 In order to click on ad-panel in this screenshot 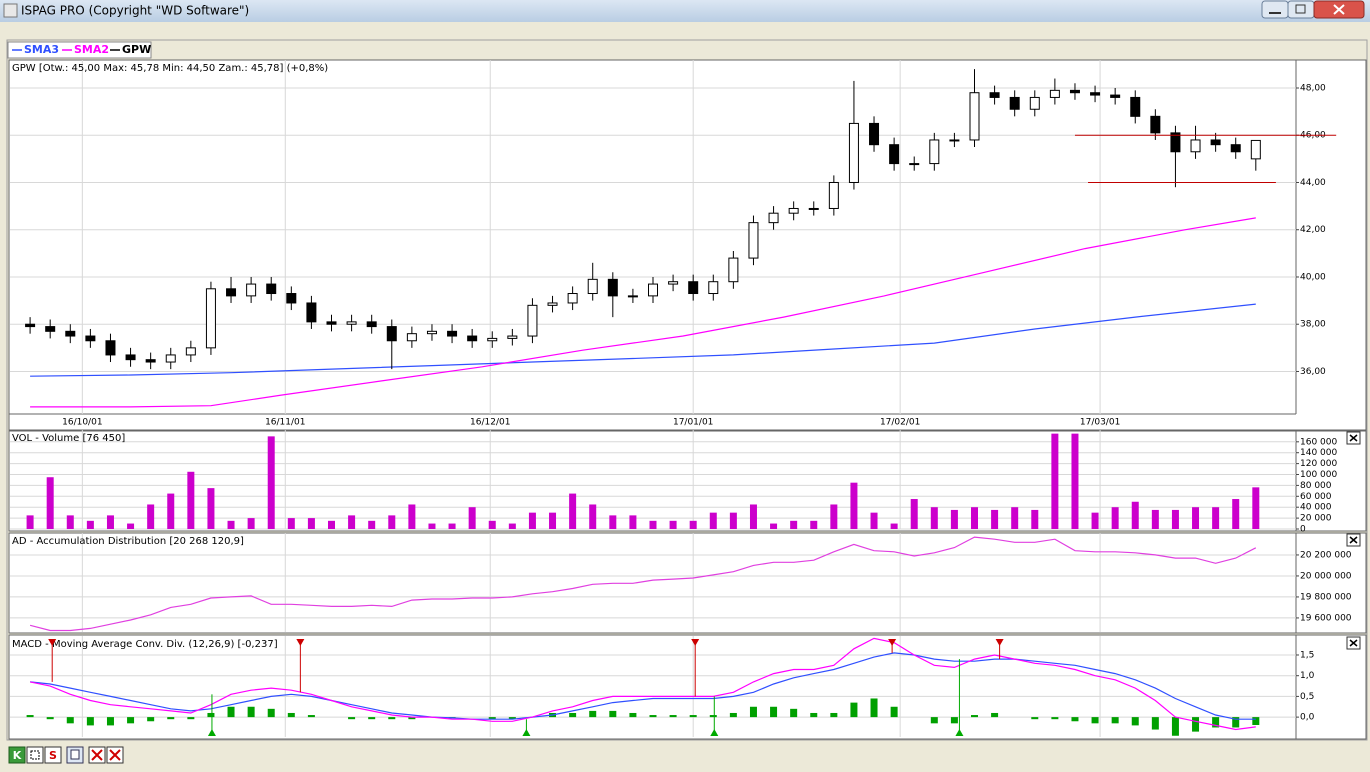, I will do `click(687, 583)`.